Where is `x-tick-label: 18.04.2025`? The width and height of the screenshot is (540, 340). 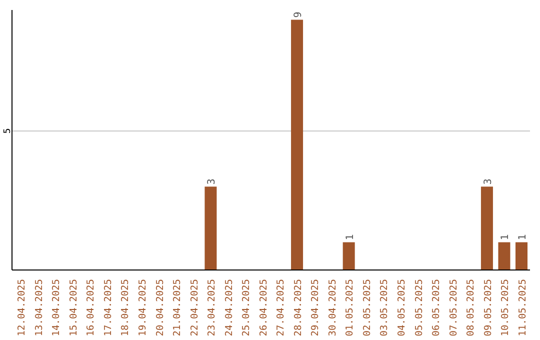 x-tick-label: 18.04.2025 is located at coordinates (126, 307).